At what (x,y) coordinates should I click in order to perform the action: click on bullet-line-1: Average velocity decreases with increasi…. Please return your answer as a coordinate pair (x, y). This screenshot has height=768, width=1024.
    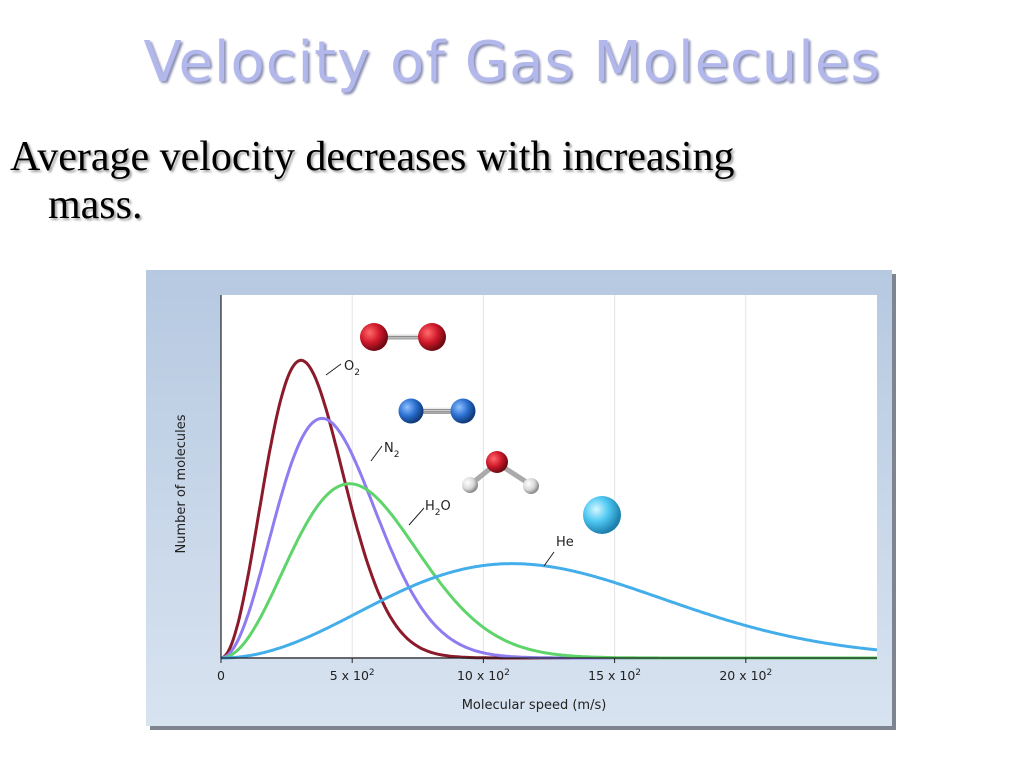
    Looking at the image, I should click on (372, 157).